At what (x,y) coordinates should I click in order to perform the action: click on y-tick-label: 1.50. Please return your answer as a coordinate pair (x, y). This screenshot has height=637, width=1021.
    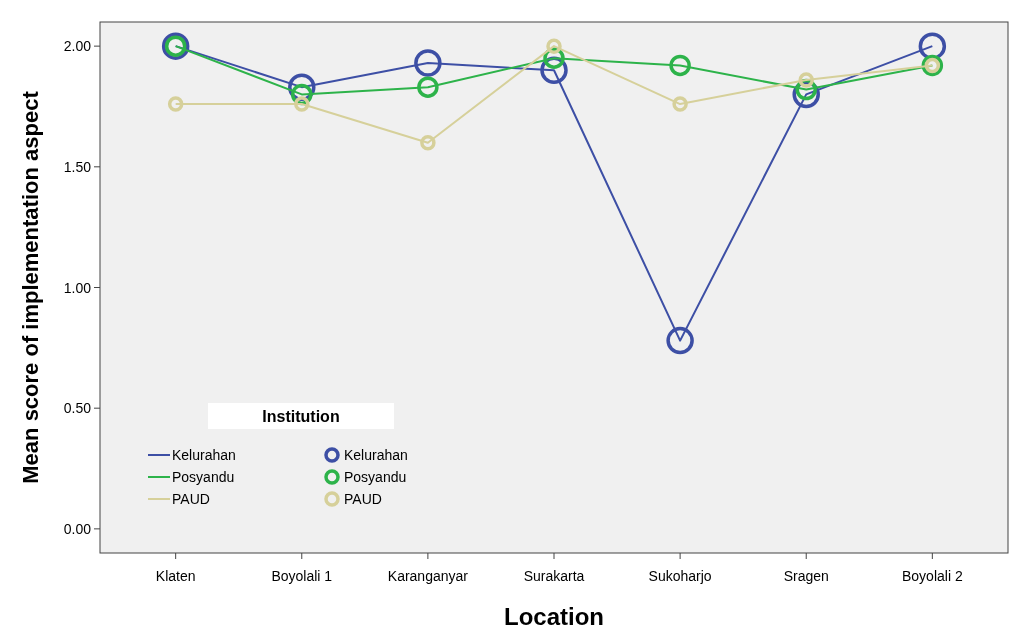
    Looking at the image, I should click on (77, 166).